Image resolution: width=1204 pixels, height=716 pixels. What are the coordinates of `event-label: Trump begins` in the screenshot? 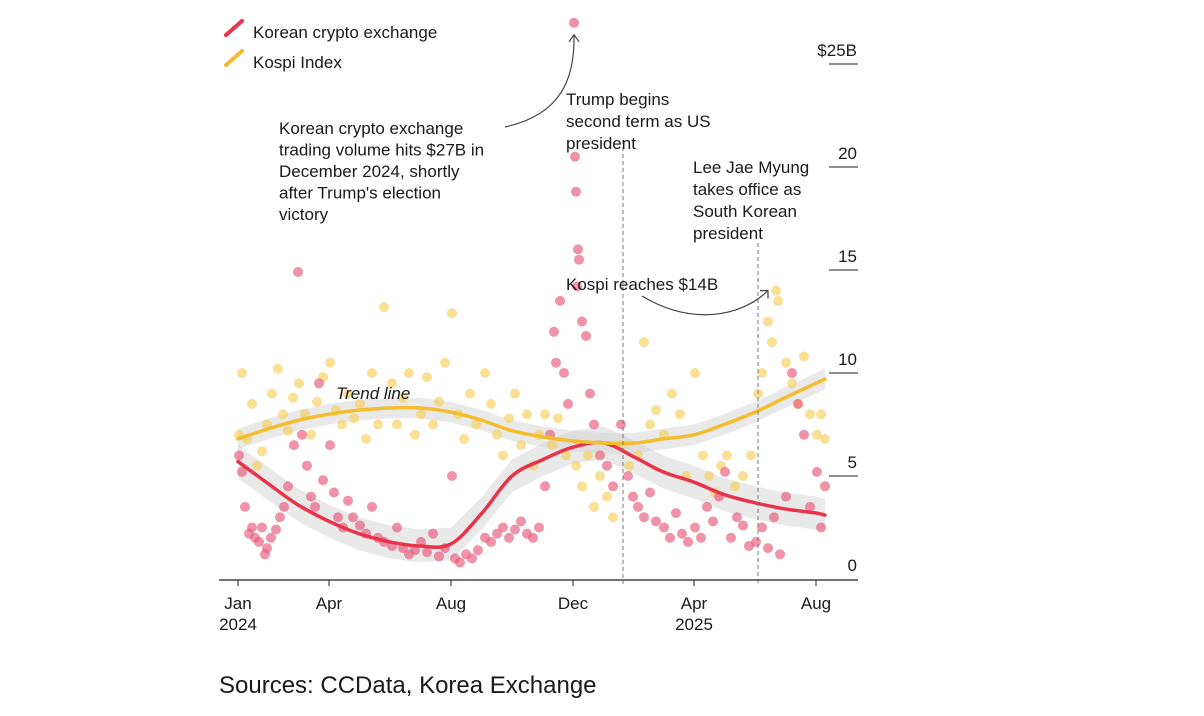 It's located at (617, 99).